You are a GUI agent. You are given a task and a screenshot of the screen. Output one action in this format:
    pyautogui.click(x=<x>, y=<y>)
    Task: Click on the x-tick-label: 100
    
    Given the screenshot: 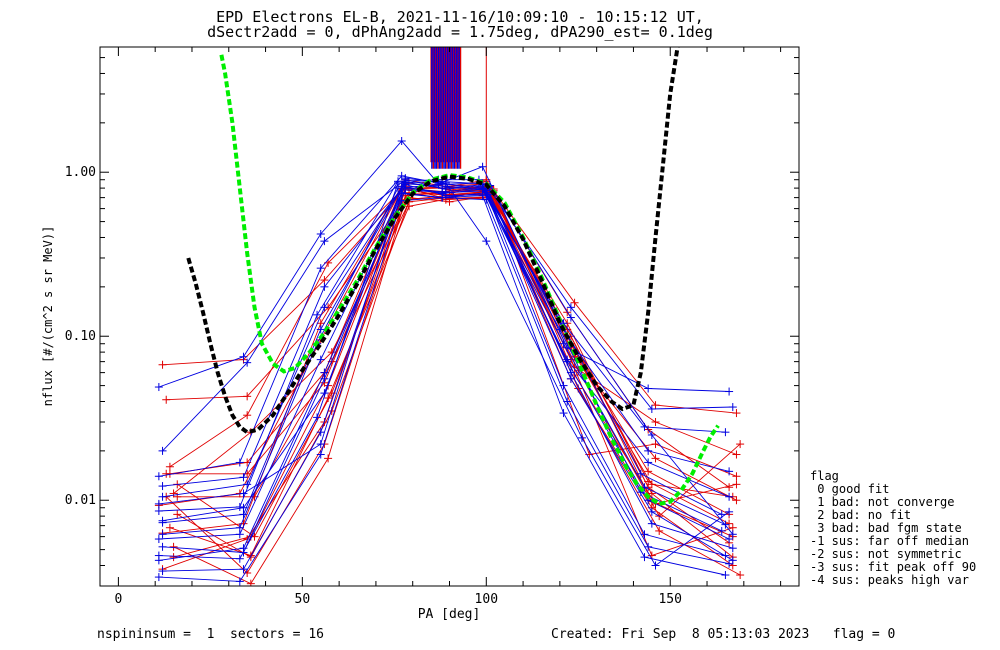 What is the action you would take?
    pyautogui.click(x=486, y=599)
    